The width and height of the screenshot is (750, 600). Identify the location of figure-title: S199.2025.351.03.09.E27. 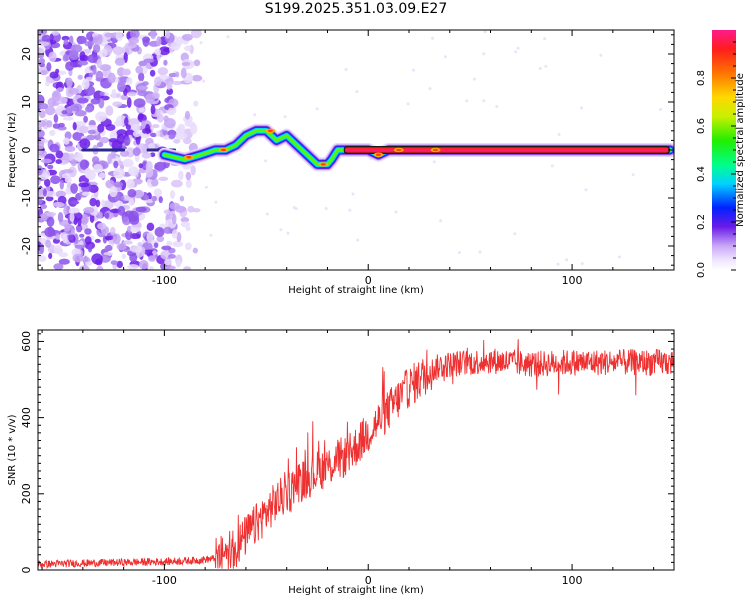
(356, 9).